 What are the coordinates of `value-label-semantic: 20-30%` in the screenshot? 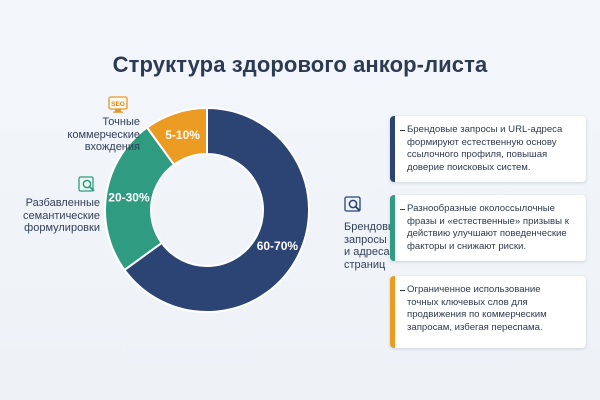 It's located at (129, 198).